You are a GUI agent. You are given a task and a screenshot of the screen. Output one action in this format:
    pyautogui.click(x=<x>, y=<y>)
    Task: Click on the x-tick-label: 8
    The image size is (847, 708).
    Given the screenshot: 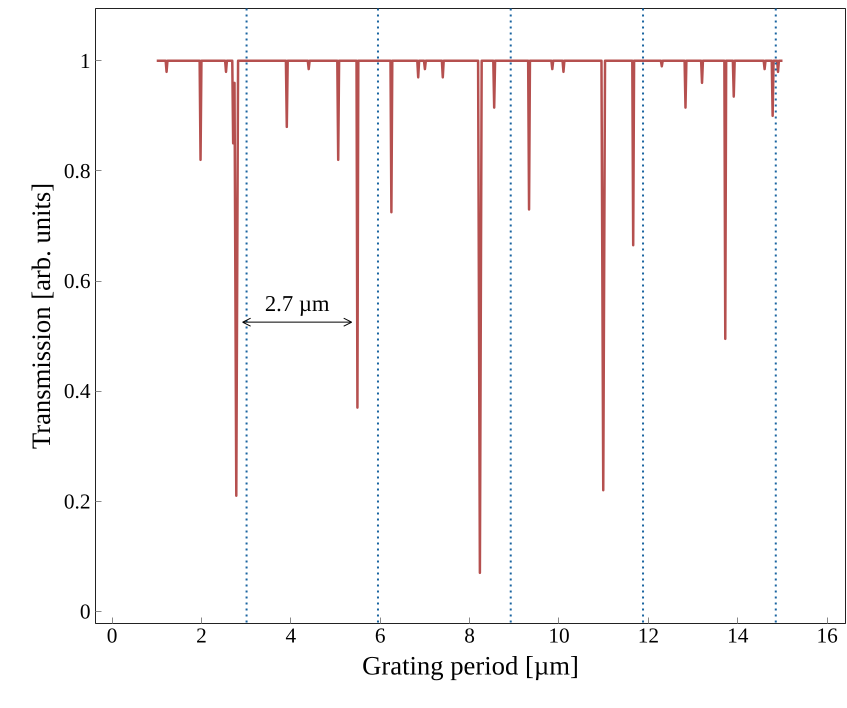 What is the action you would take?
    pyautogui.click(x=469, y=636)
    